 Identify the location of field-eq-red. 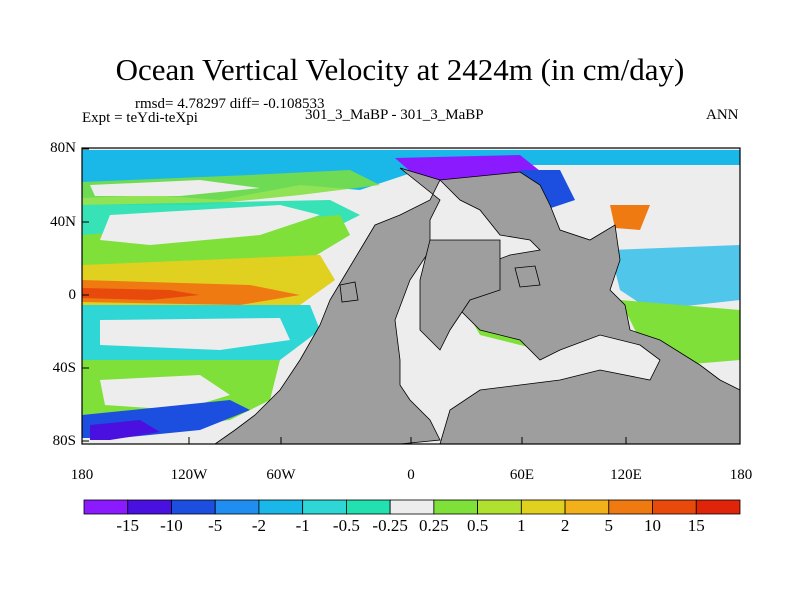
(141, 294).